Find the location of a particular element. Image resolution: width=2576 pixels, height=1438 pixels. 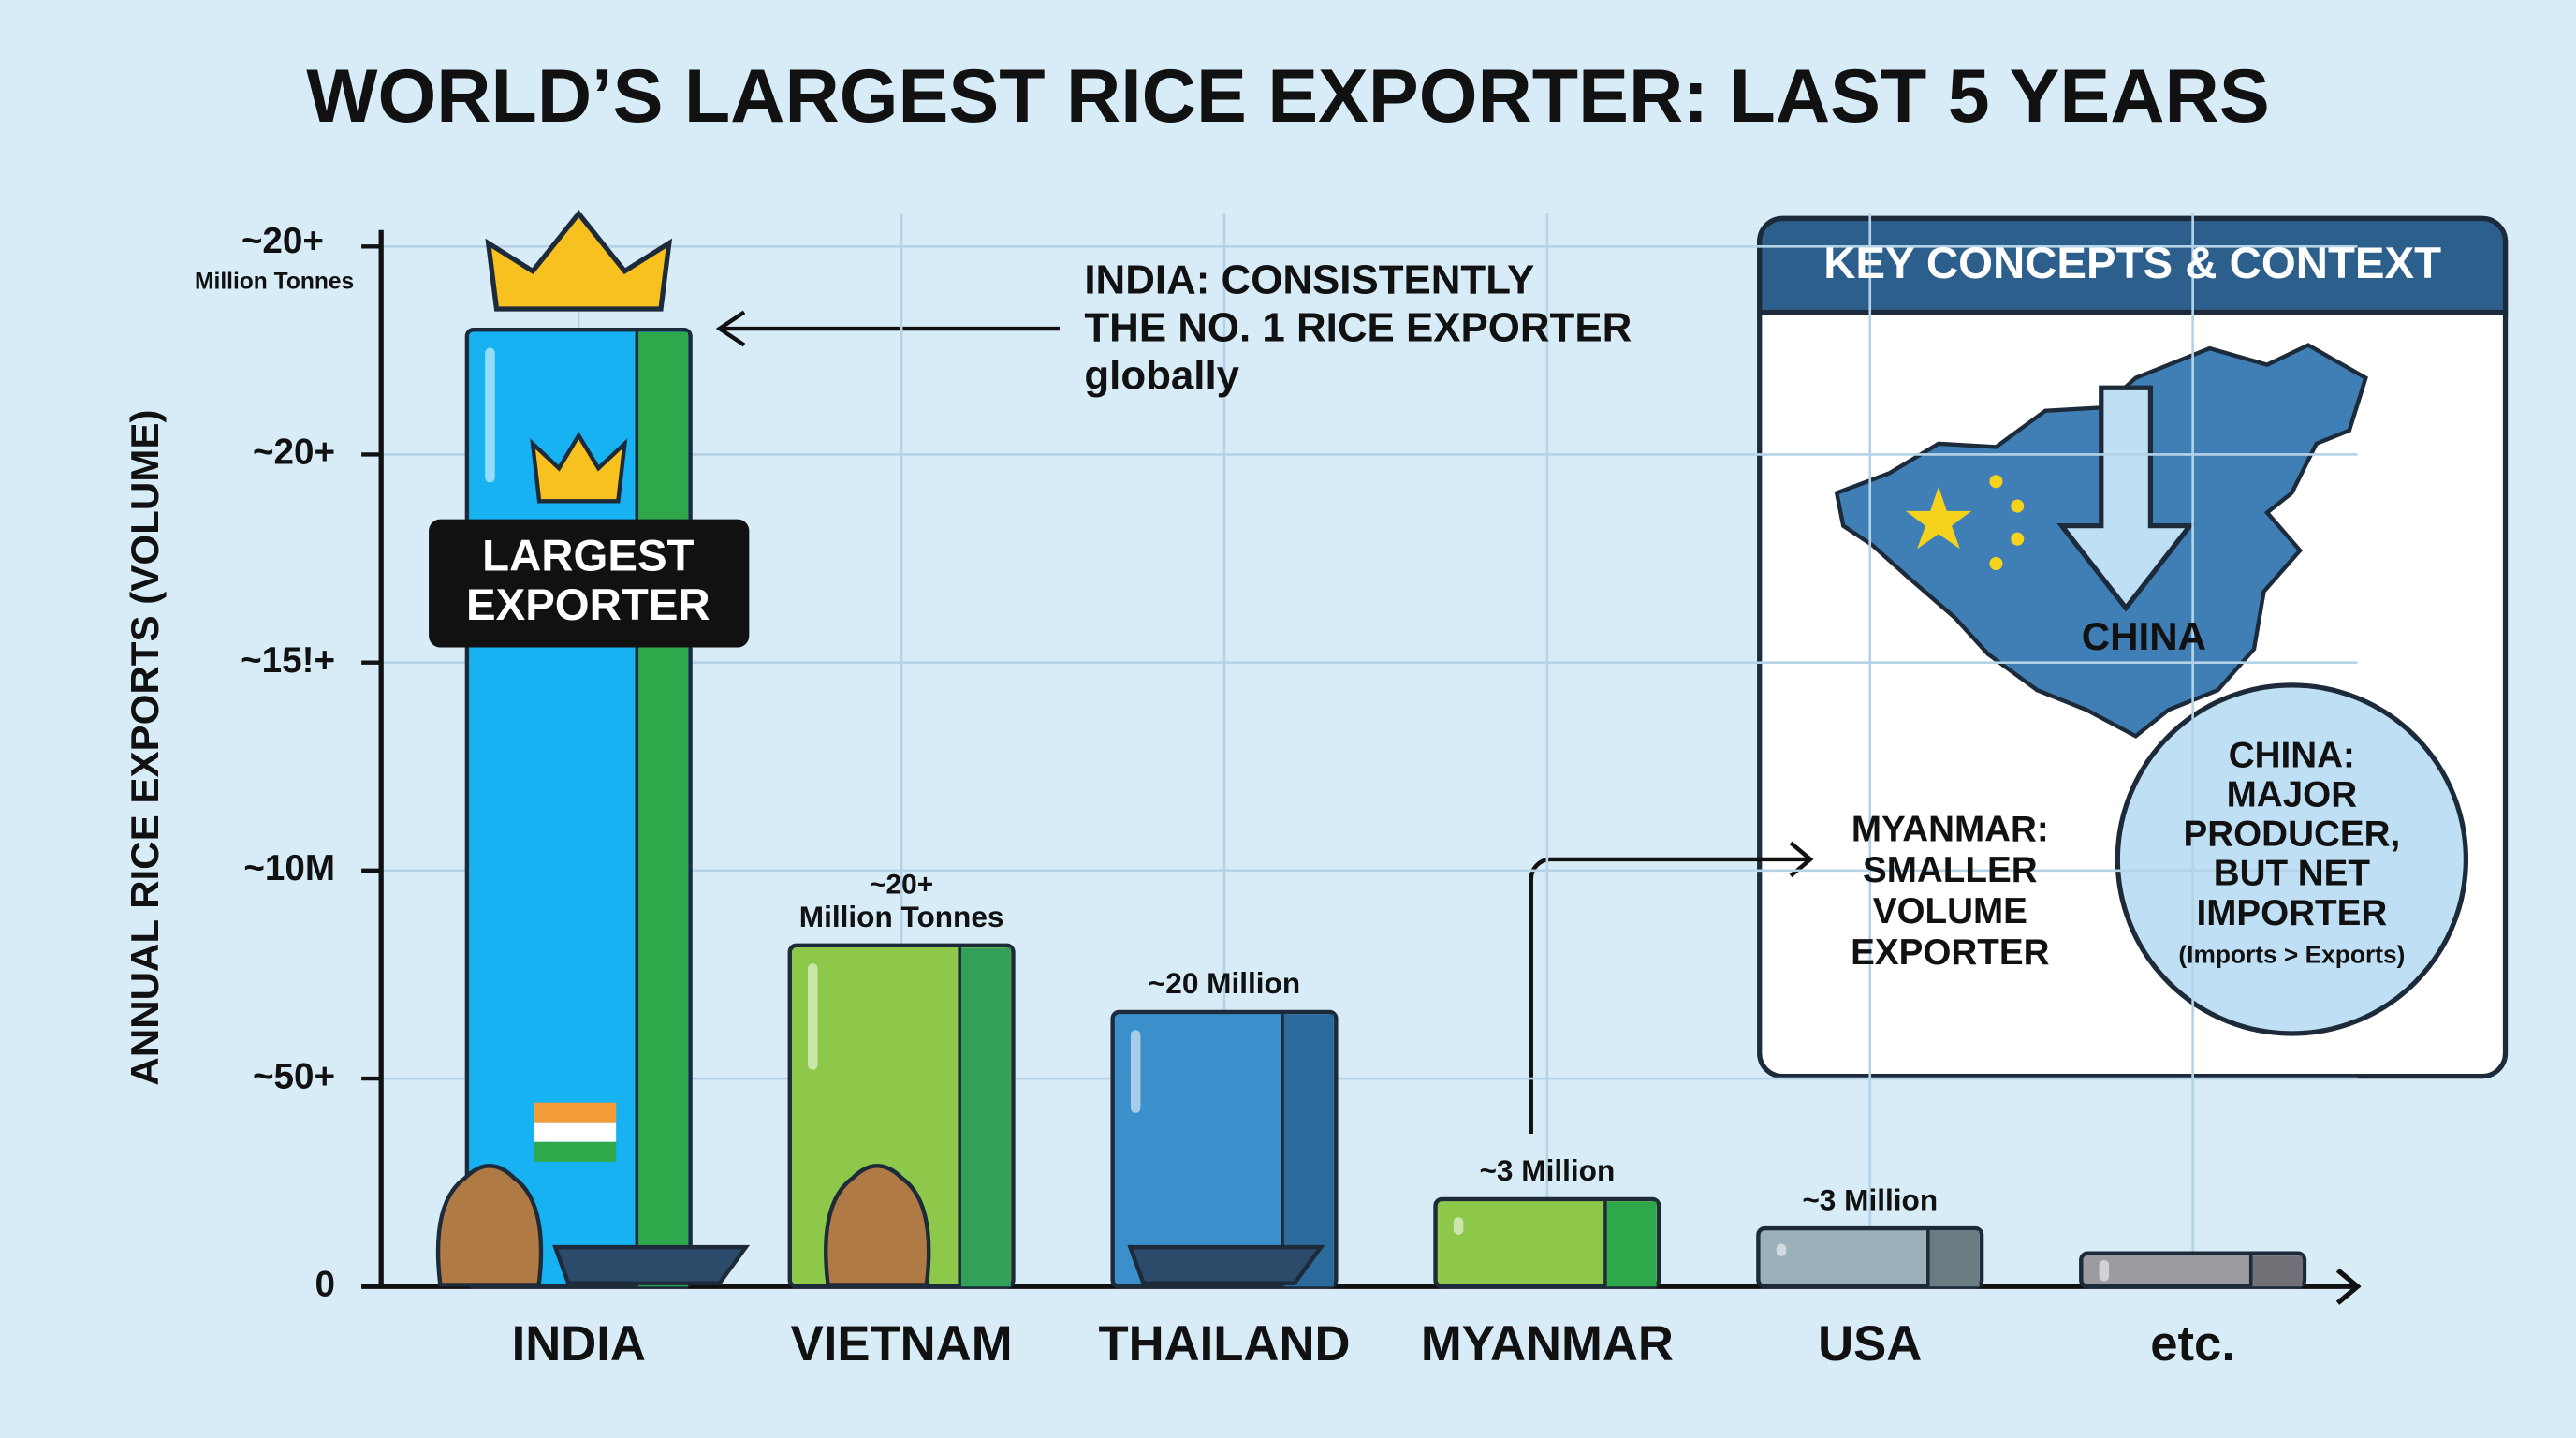

connector-arrow is located at coordinates (1669, 996).